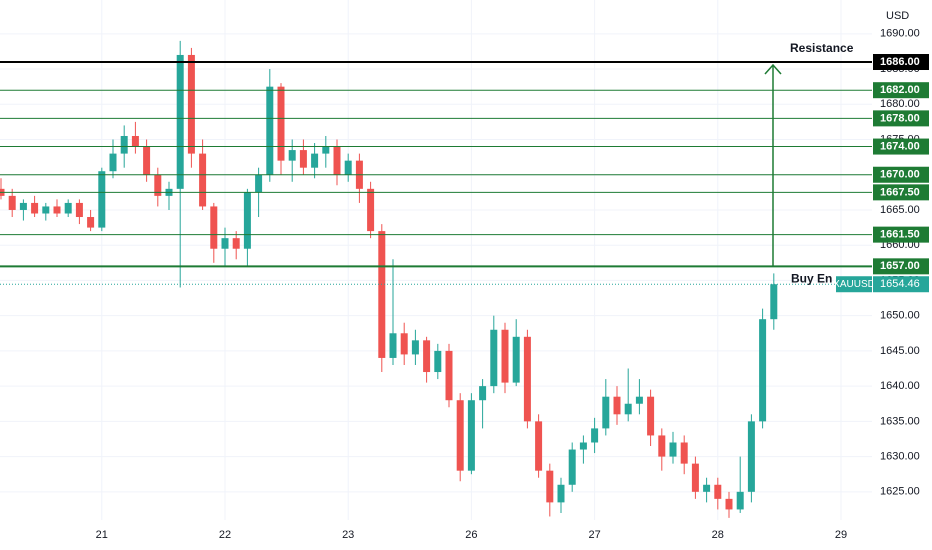 The height and width of the screenshot is (550, 932). What do you see at coordinates (348, 535) in the screenshot?
I see `x-tick-label: 23` at bounding box center [348, 535].